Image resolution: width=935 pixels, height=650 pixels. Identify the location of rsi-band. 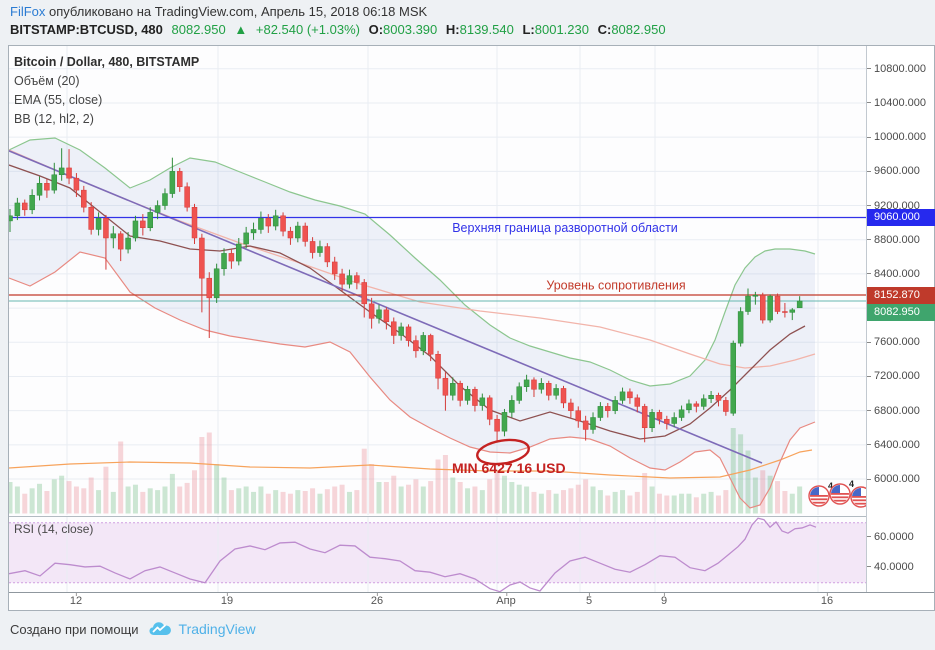
(437, 552).